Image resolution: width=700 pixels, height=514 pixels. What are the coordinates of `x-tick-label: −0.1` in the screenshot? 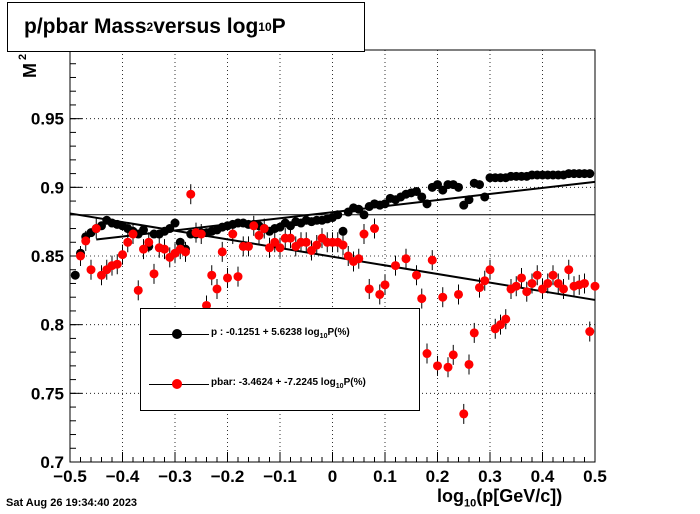 It's located at (280, 476).